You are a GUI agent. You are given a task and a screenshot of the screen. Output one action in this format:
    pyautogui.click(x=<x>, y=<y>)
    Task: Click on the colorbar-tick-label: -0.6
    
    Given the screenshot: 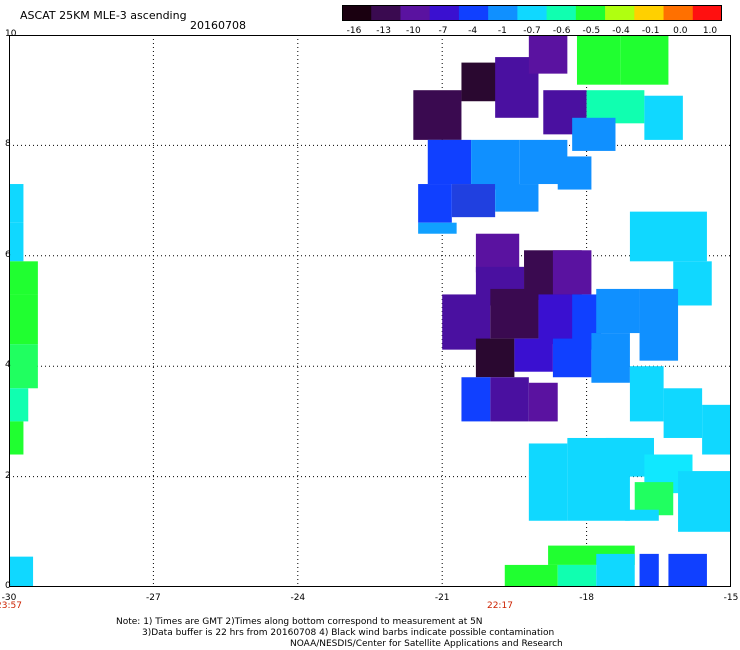 What is the action you would take?
    pyautogui.click(x=561, y=31)
    